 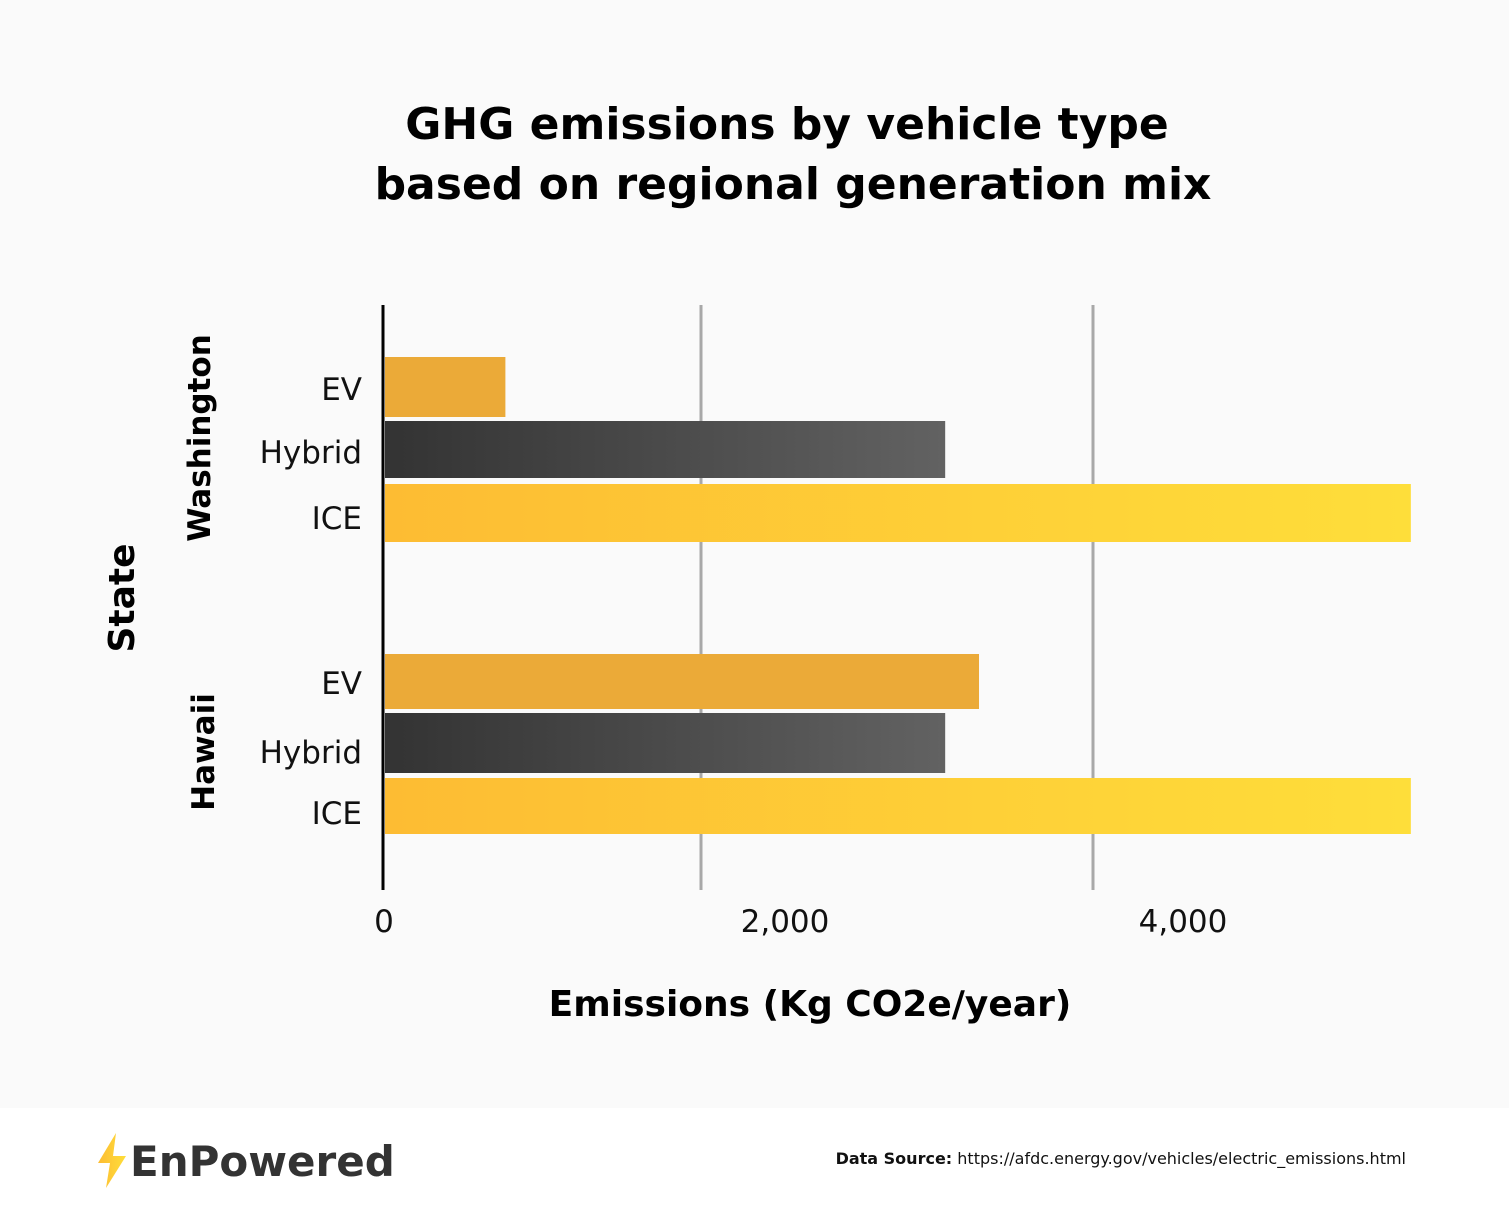 I want to click on y-axis-label: State, so click(x=122, y=597).